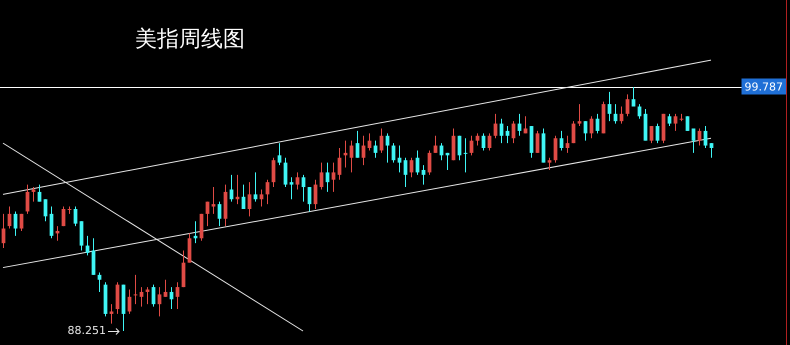 This screenshot has width=790, height=345. What do you see at coordinates (190, 40) in the screenshot?
I see `chart-title: 美指周线图` at bounding box center [190, 40].